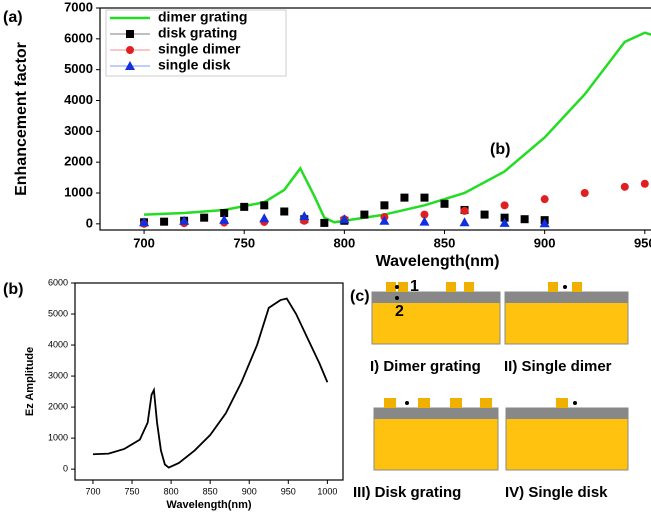 This screenshot has height=523, width=651. What do you see at coordinates (13, 289) in the screenshot?
I see `panel-label: (b)` at bounding box center [13, 289].